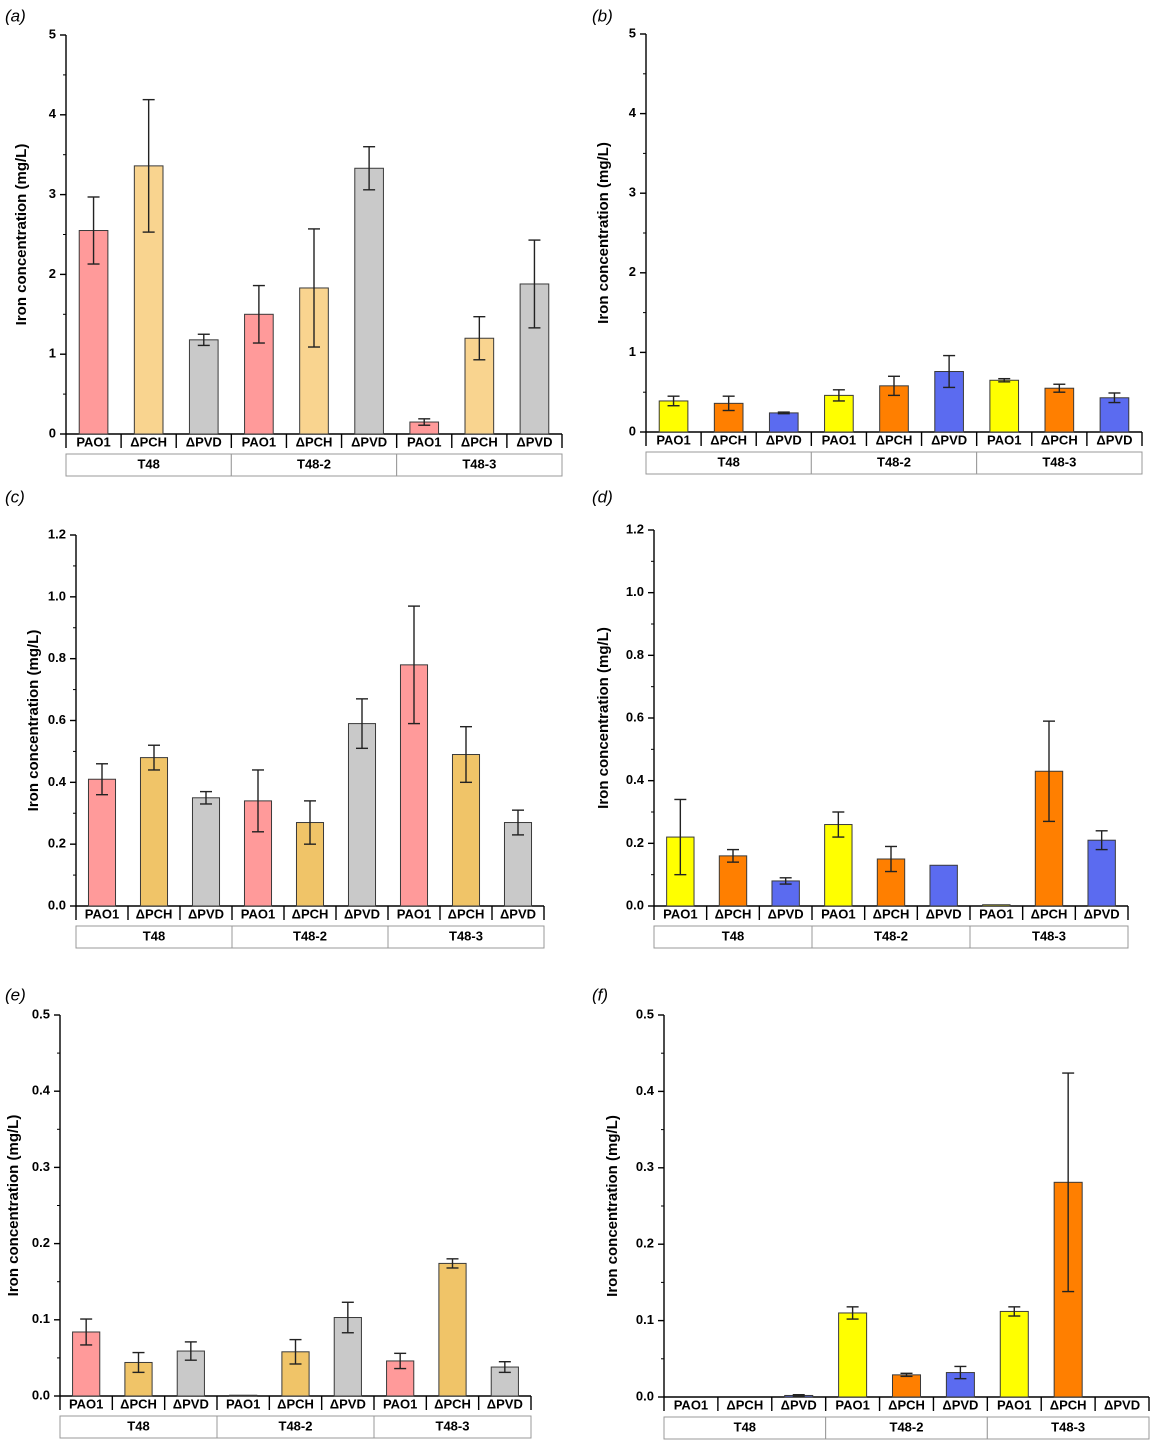 Image resolution: width=1157 pixels, height=1446 pixels. What do you see at coordinates (93, 332) in the screenshot?
I see `bar-T48-PAO1` at bounding box center [93, 332].